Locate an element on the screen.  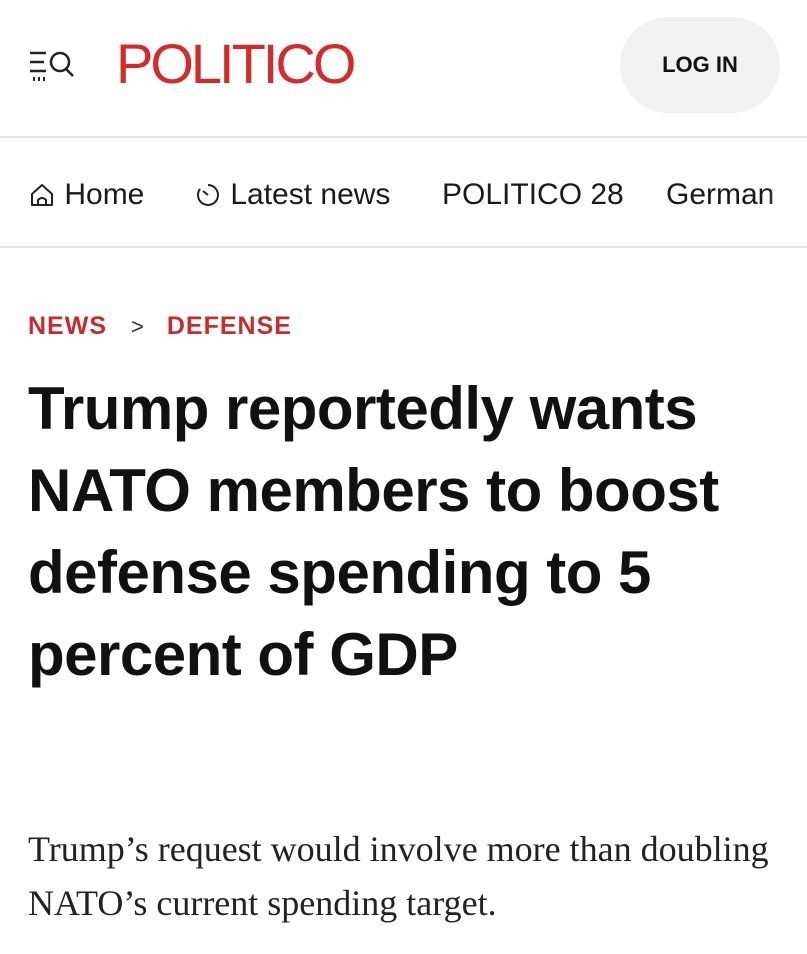
menu-search-icon is located at coordinates (53, 65).